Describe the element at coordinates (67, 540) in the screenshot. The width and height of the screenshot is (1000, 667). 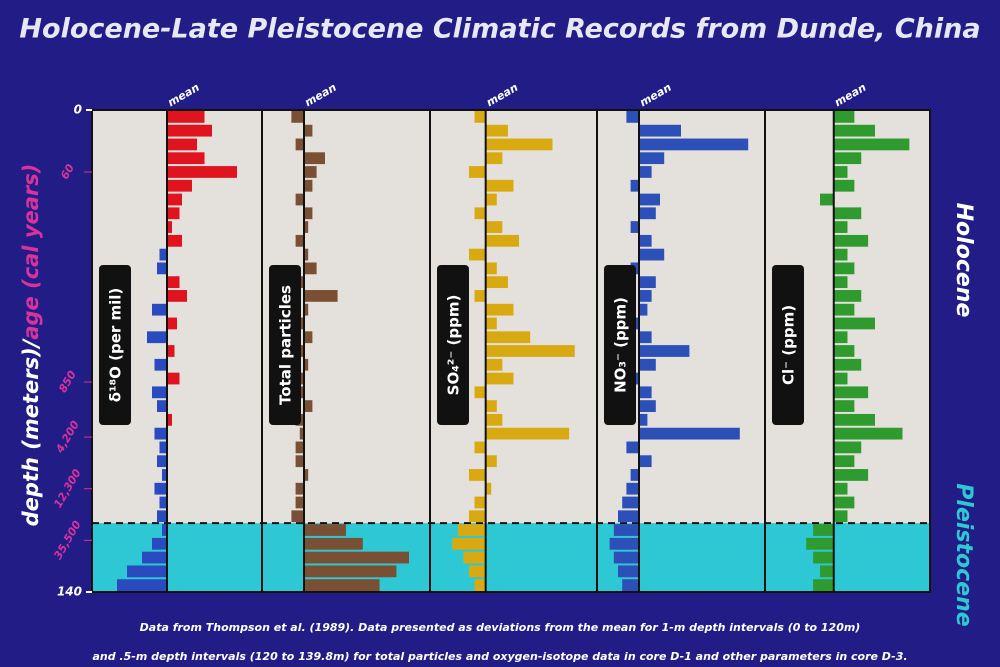
I see `age-tick-label: 35,500` at that location.